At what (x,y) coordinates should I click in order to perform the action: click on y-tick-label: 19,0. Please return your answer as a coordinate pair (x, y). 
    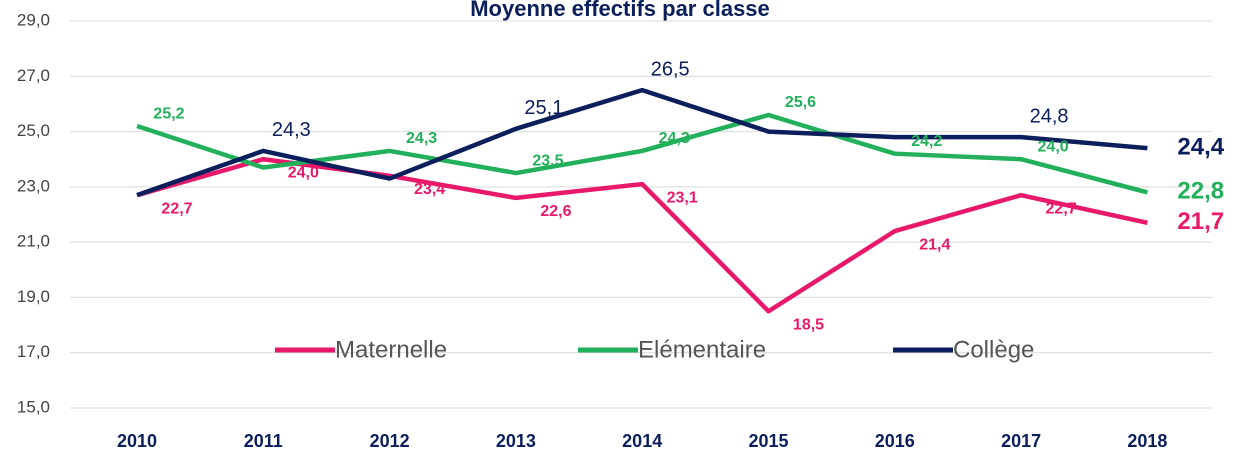
    Looking at the image, I should click on (33, 296).